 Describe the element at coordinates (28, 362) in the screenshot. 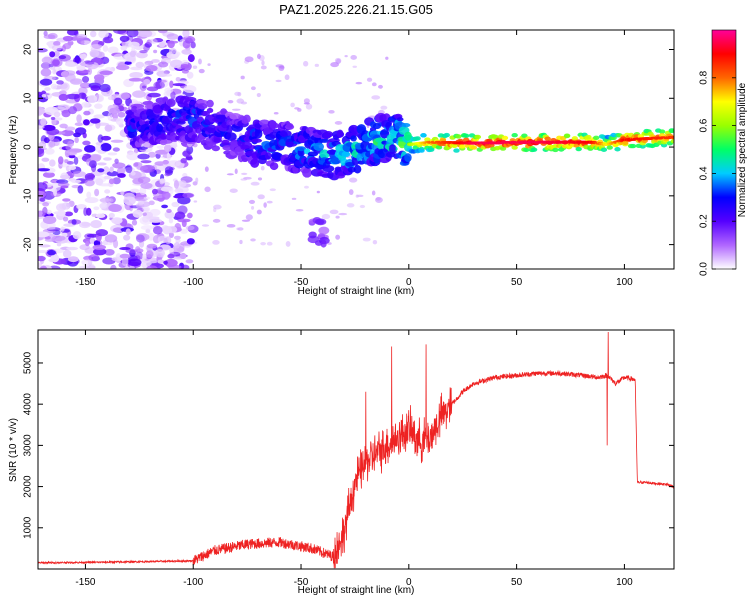

I see `y-tick-label: 5000` at that location.